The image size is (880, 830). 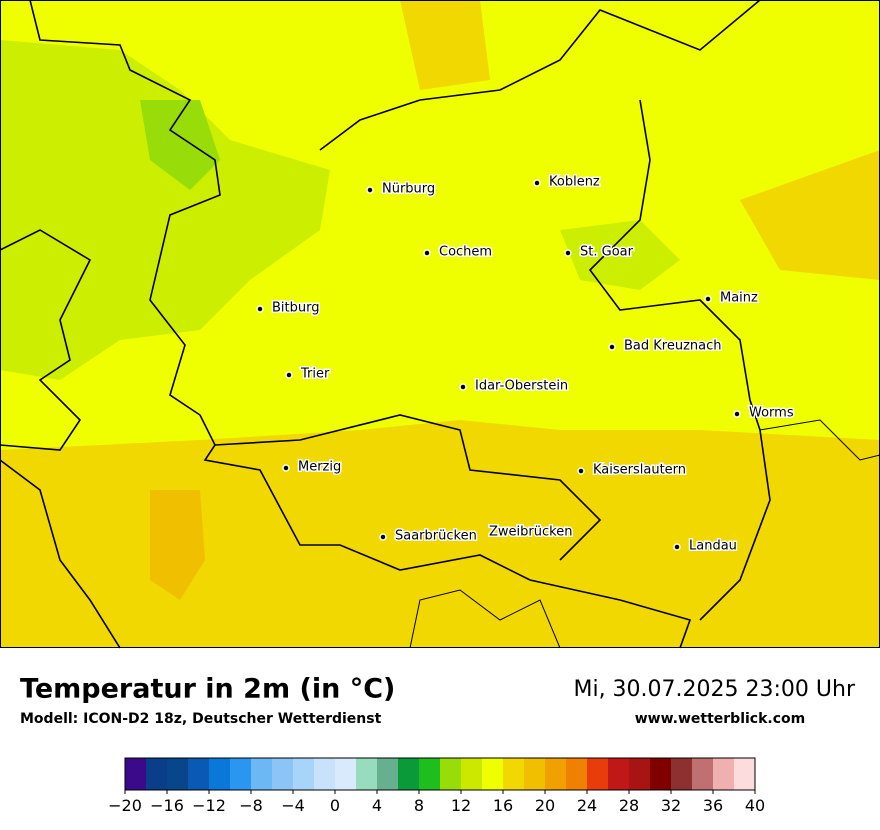 I want to click on city: Trier, so click(x=308, y=374).